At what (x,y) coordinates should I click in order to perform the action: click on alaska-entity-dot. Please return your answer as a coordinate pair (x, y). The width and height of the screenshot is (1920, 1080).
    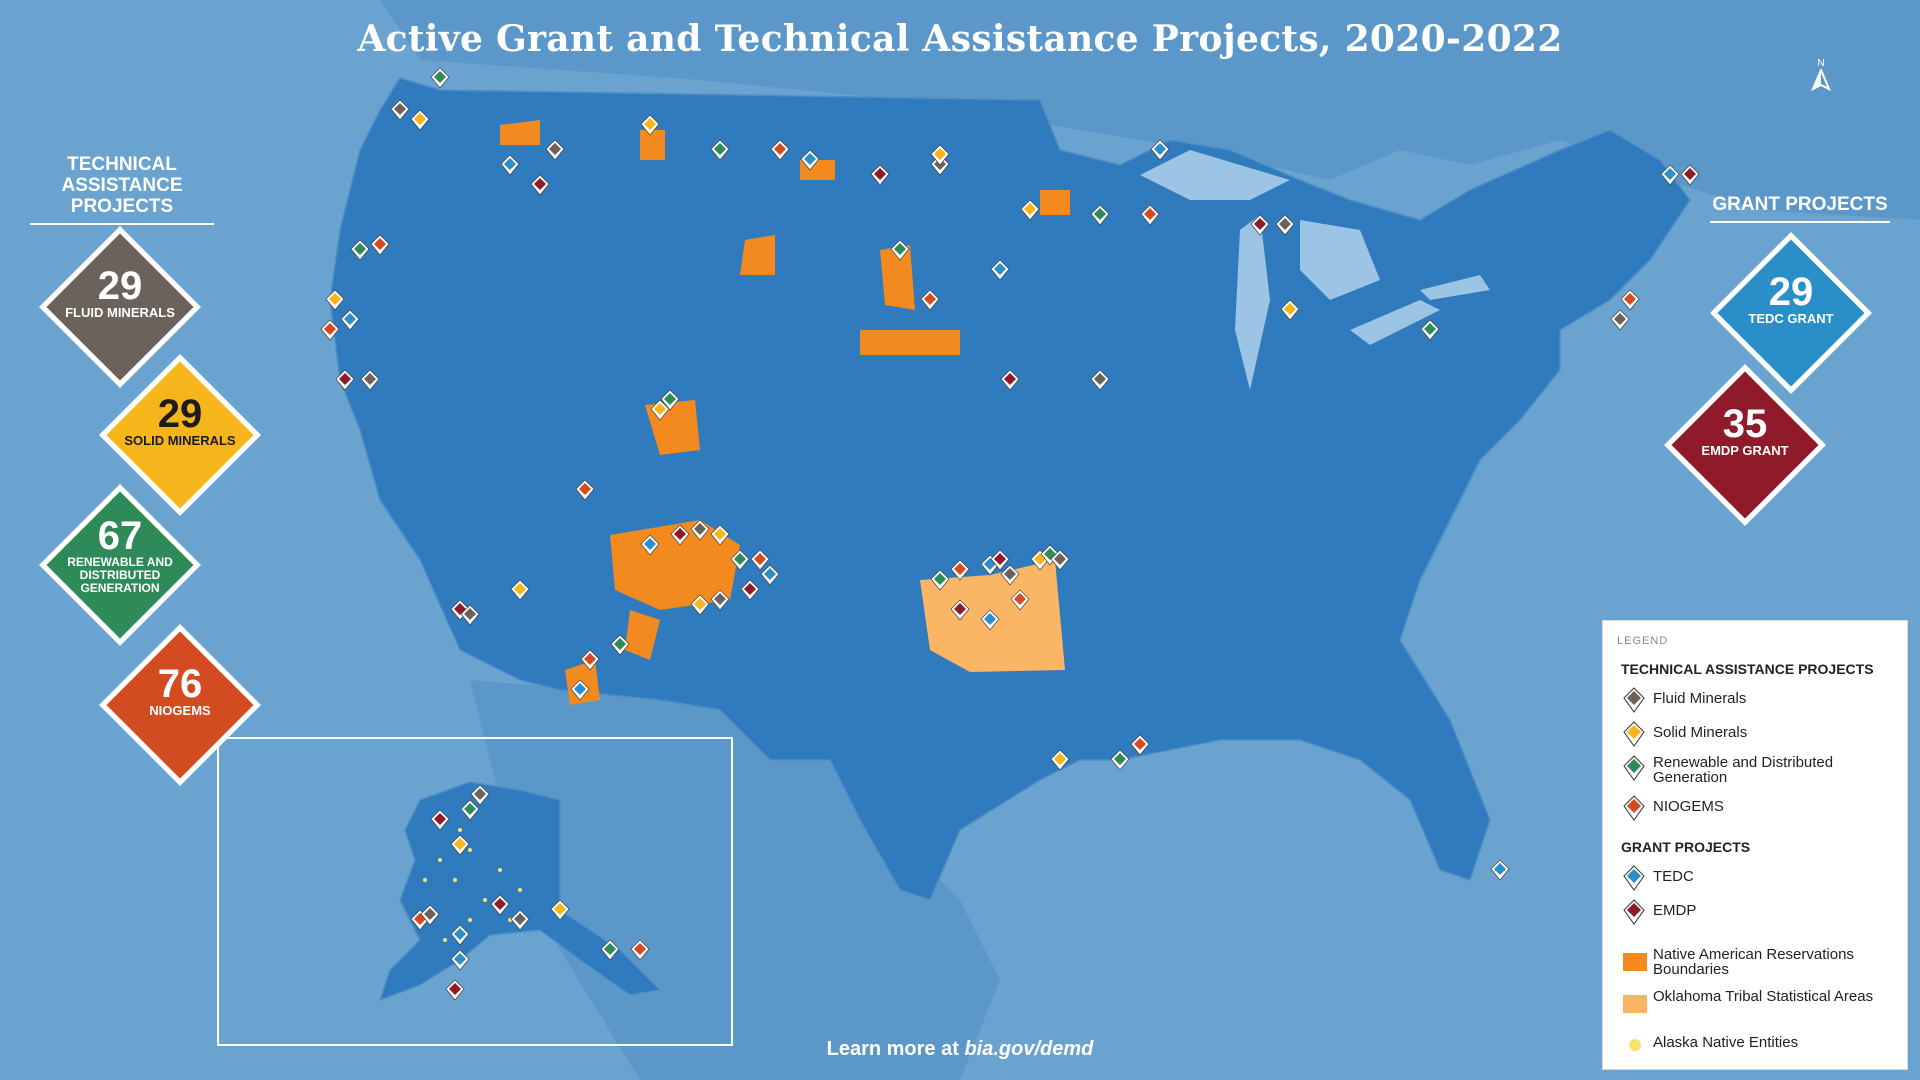
    Looking at the image, I should click on (1635, 1045).